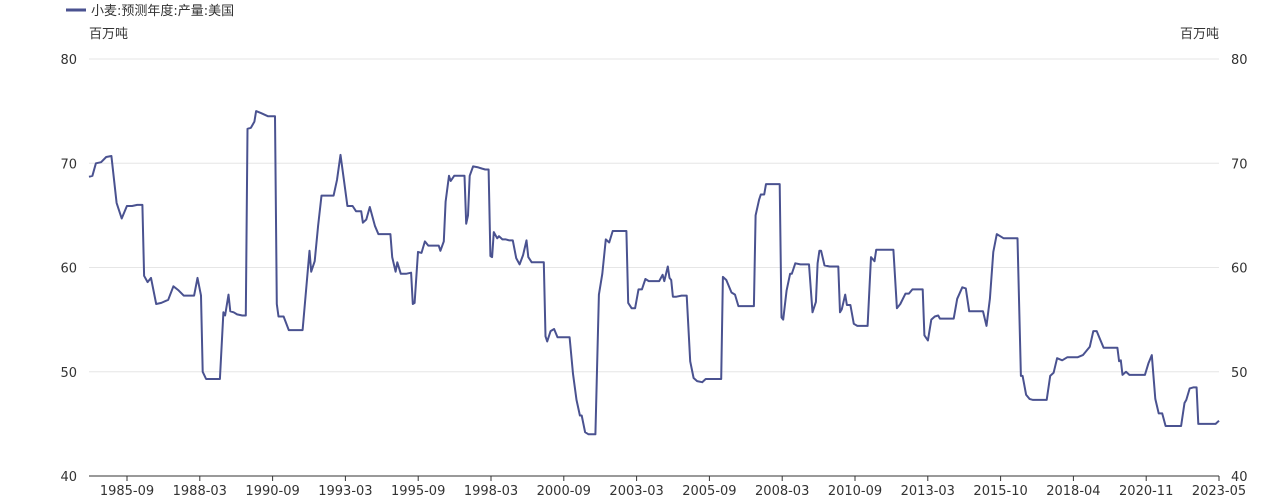 This screenshot has height=500, width=1284. Describe the element at coordinates (782, 491) in the screenshot. I see `x-tick-label: 2008-03` at that location.